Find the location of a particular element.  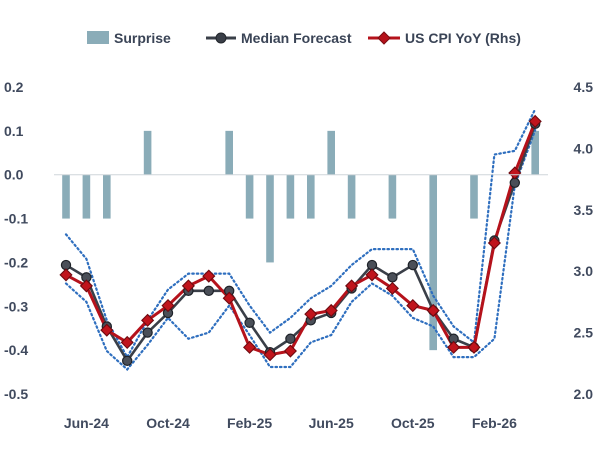

x-tick-label: Oct-25 is located at coordinates (413, 423).